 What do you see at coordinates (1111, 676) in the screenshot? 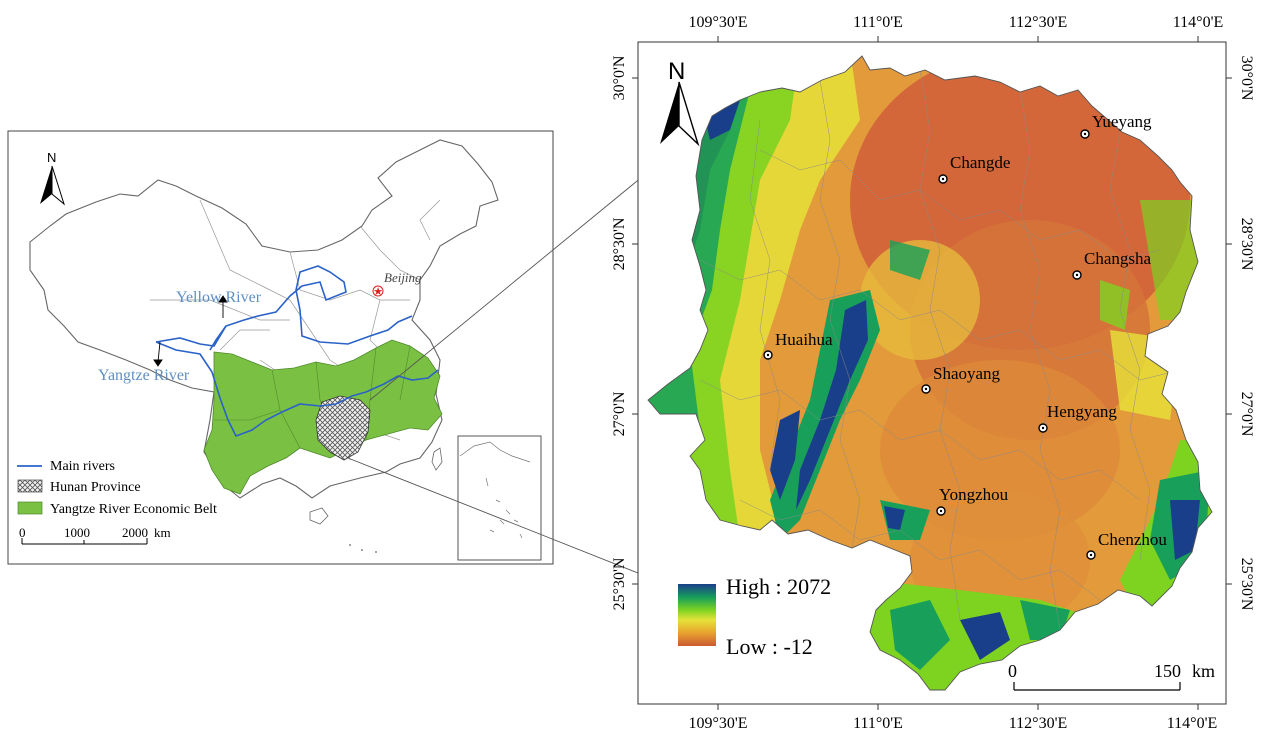
I see `main-scale-bar: 0 150 km` at bounding box center [1111, 676].